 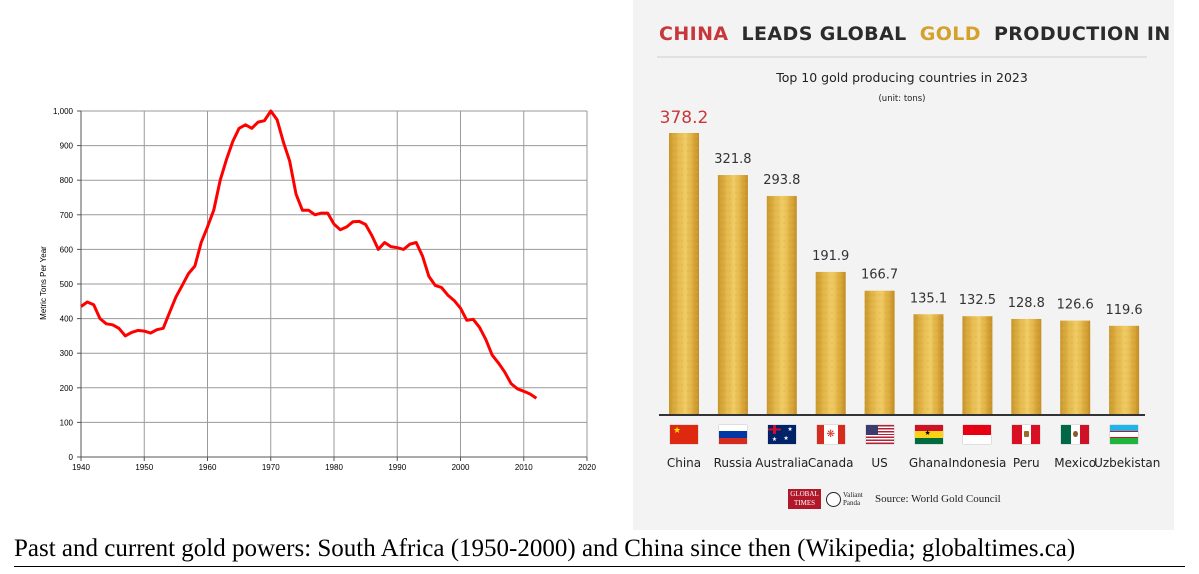 I want to click on value-label-russia: 321.8, so click(x=732, y=159).